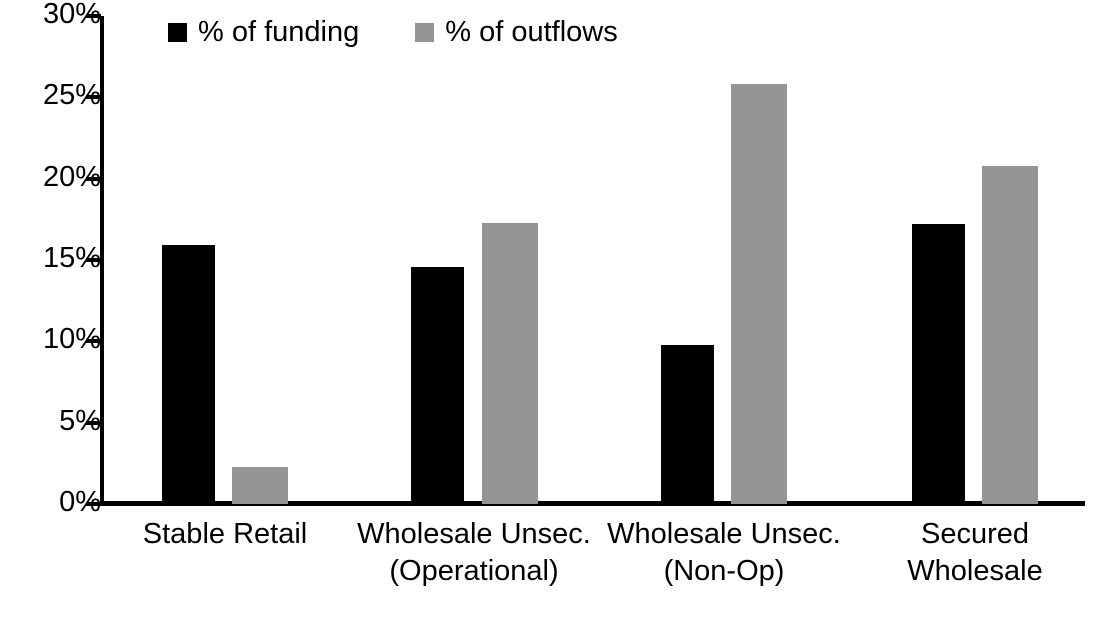 The width and height of the screenshot is (1102, 619). I want to click on legend-entry: % of funding, so click(264, 31).